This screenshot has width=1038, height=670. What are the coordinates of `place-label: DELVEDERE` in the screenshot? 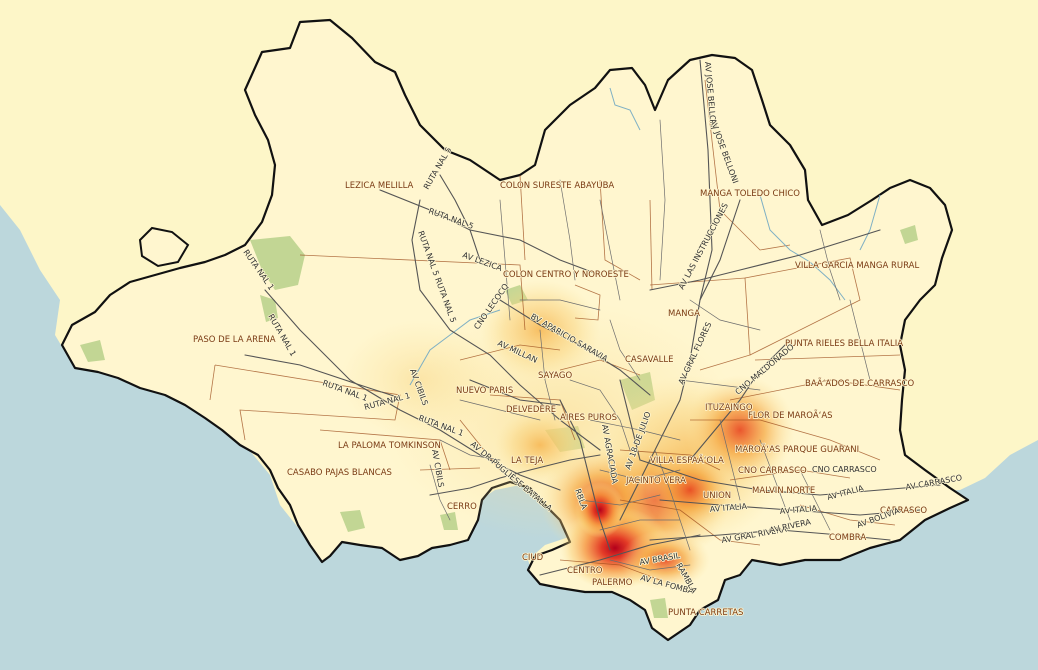 It's located at (531, 410).